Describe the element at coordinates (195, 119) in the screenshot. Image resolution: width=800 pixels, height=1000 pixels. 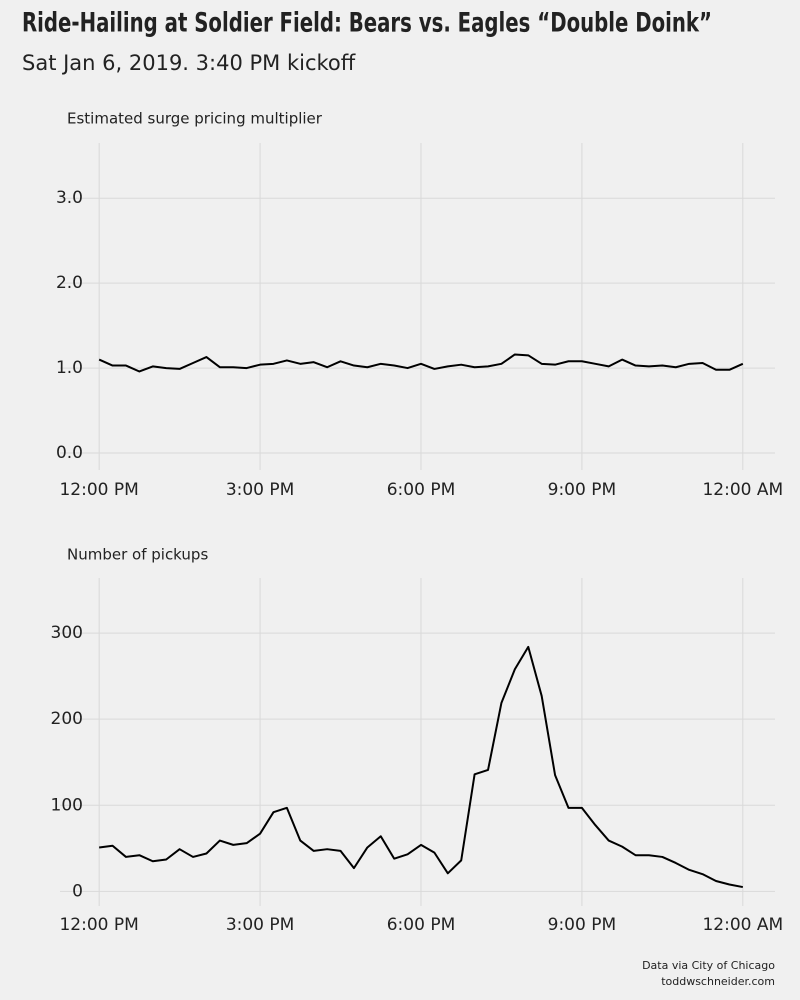
I see `panel-title: Estimated surge pricing multiplier` at that location.